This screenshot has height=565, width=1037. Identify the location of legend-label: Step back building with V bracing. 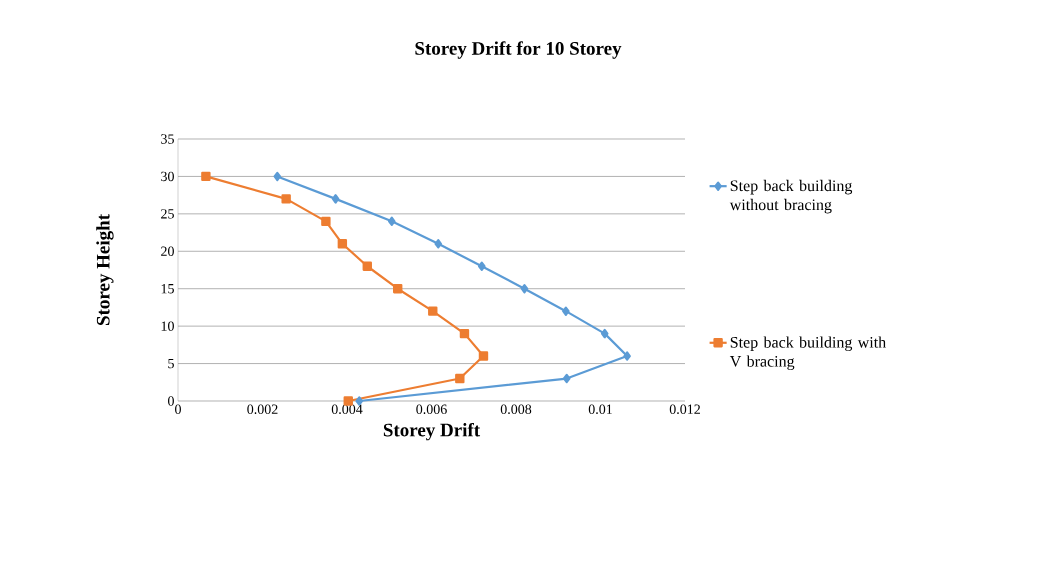
(807, 353).